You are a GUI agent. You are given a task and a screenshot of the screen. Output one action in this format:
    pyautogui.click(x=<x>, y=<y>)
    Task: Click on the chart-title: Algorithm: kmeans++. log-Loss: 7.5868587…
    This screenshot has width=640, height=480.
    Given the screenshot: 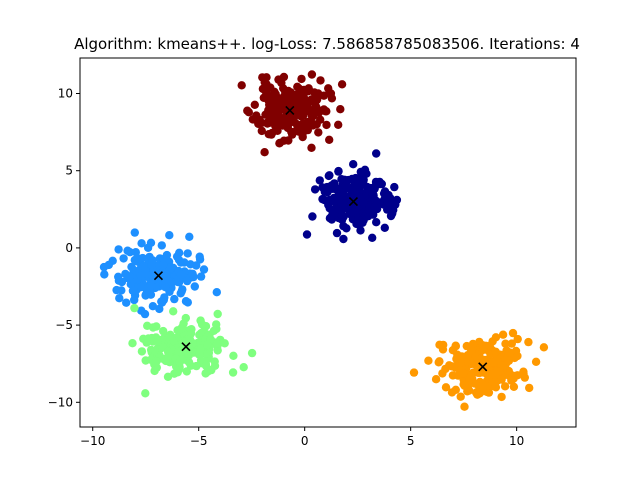 What is the action you would take?
    pyautogui.click(x=327, y=44)
    